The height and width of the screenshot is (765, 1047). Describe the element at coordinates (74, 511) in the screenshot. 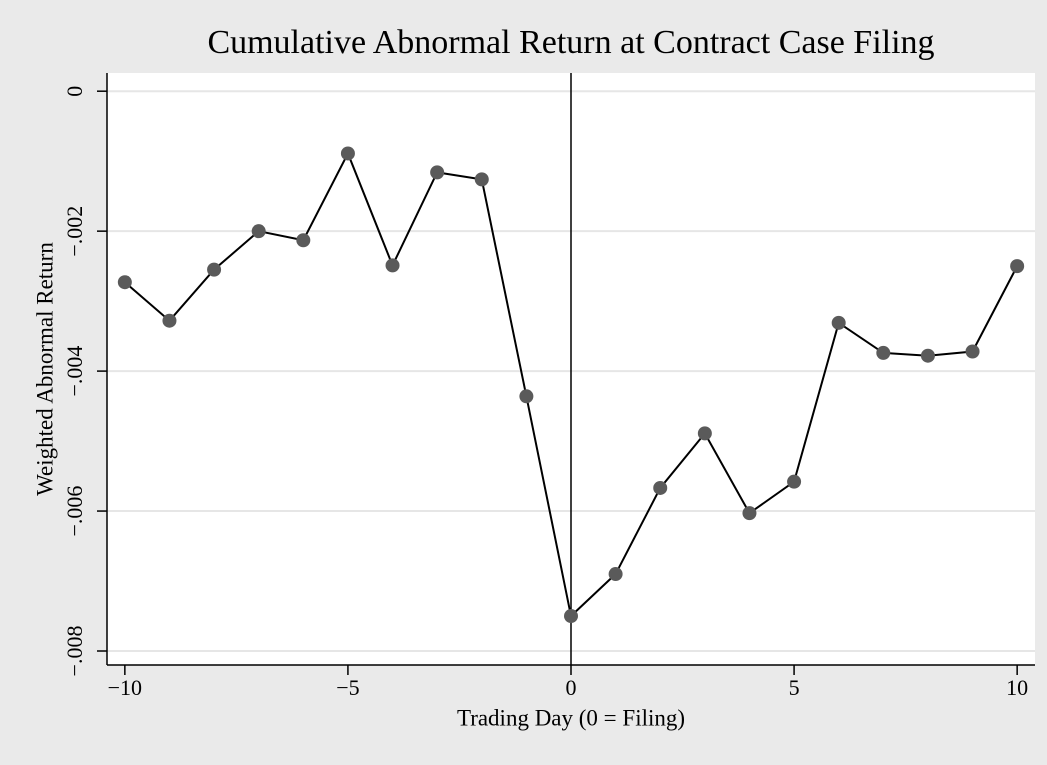

I see `y-tick-label: −.006` at that location.